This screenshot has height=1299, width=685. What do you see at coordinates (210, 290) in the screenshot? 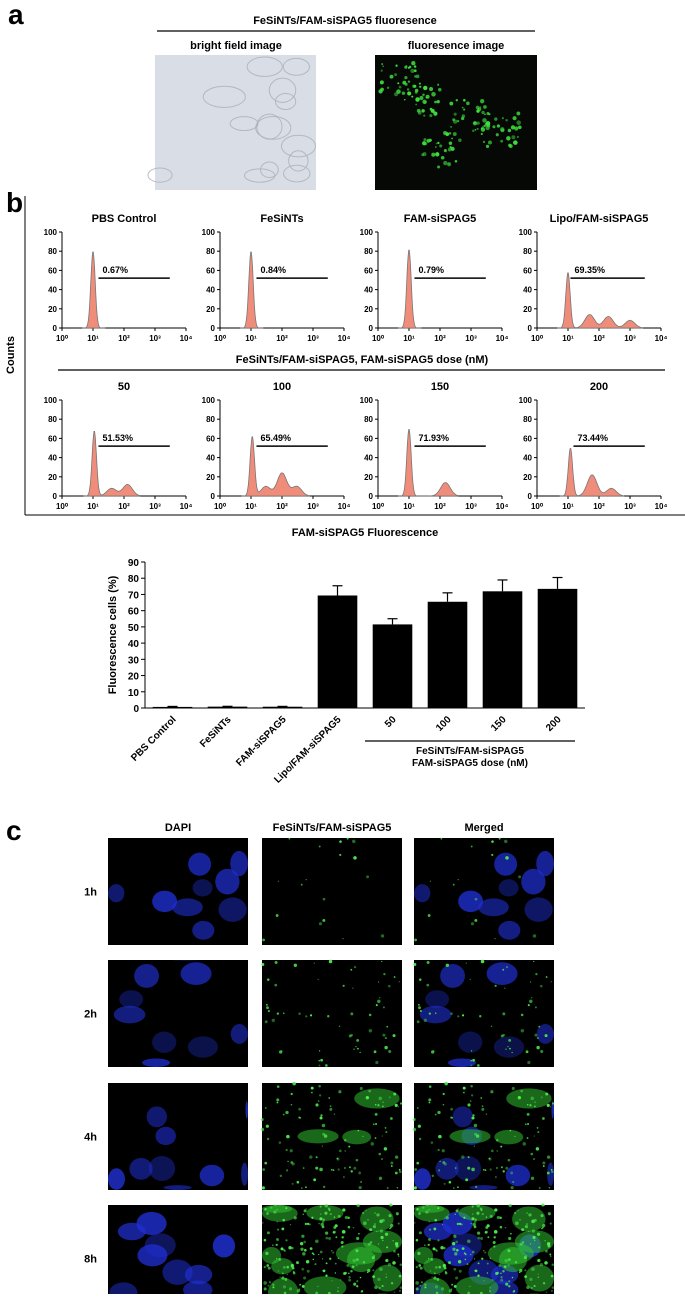
I see `y-tick-label: 40` at bounding box center [210, 290].